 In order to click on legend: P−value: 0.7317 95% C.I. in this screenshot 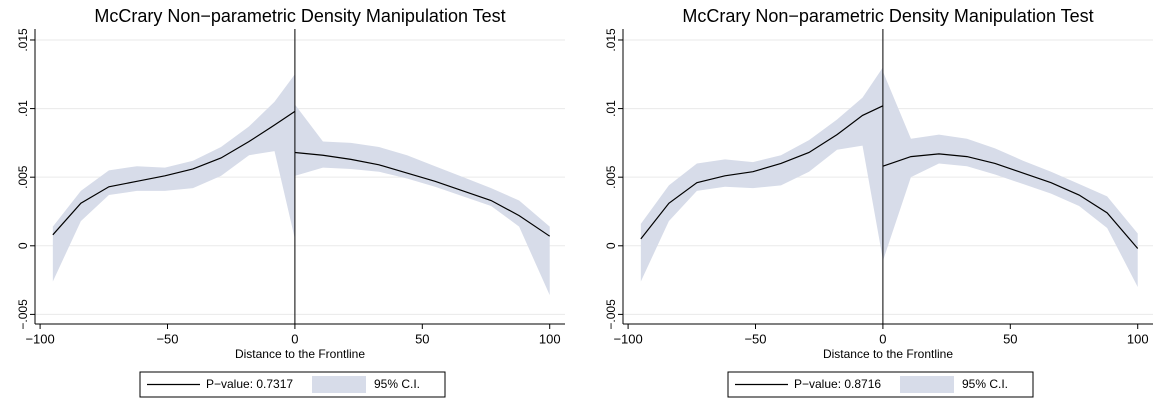, I will do `click(292, 384)`.